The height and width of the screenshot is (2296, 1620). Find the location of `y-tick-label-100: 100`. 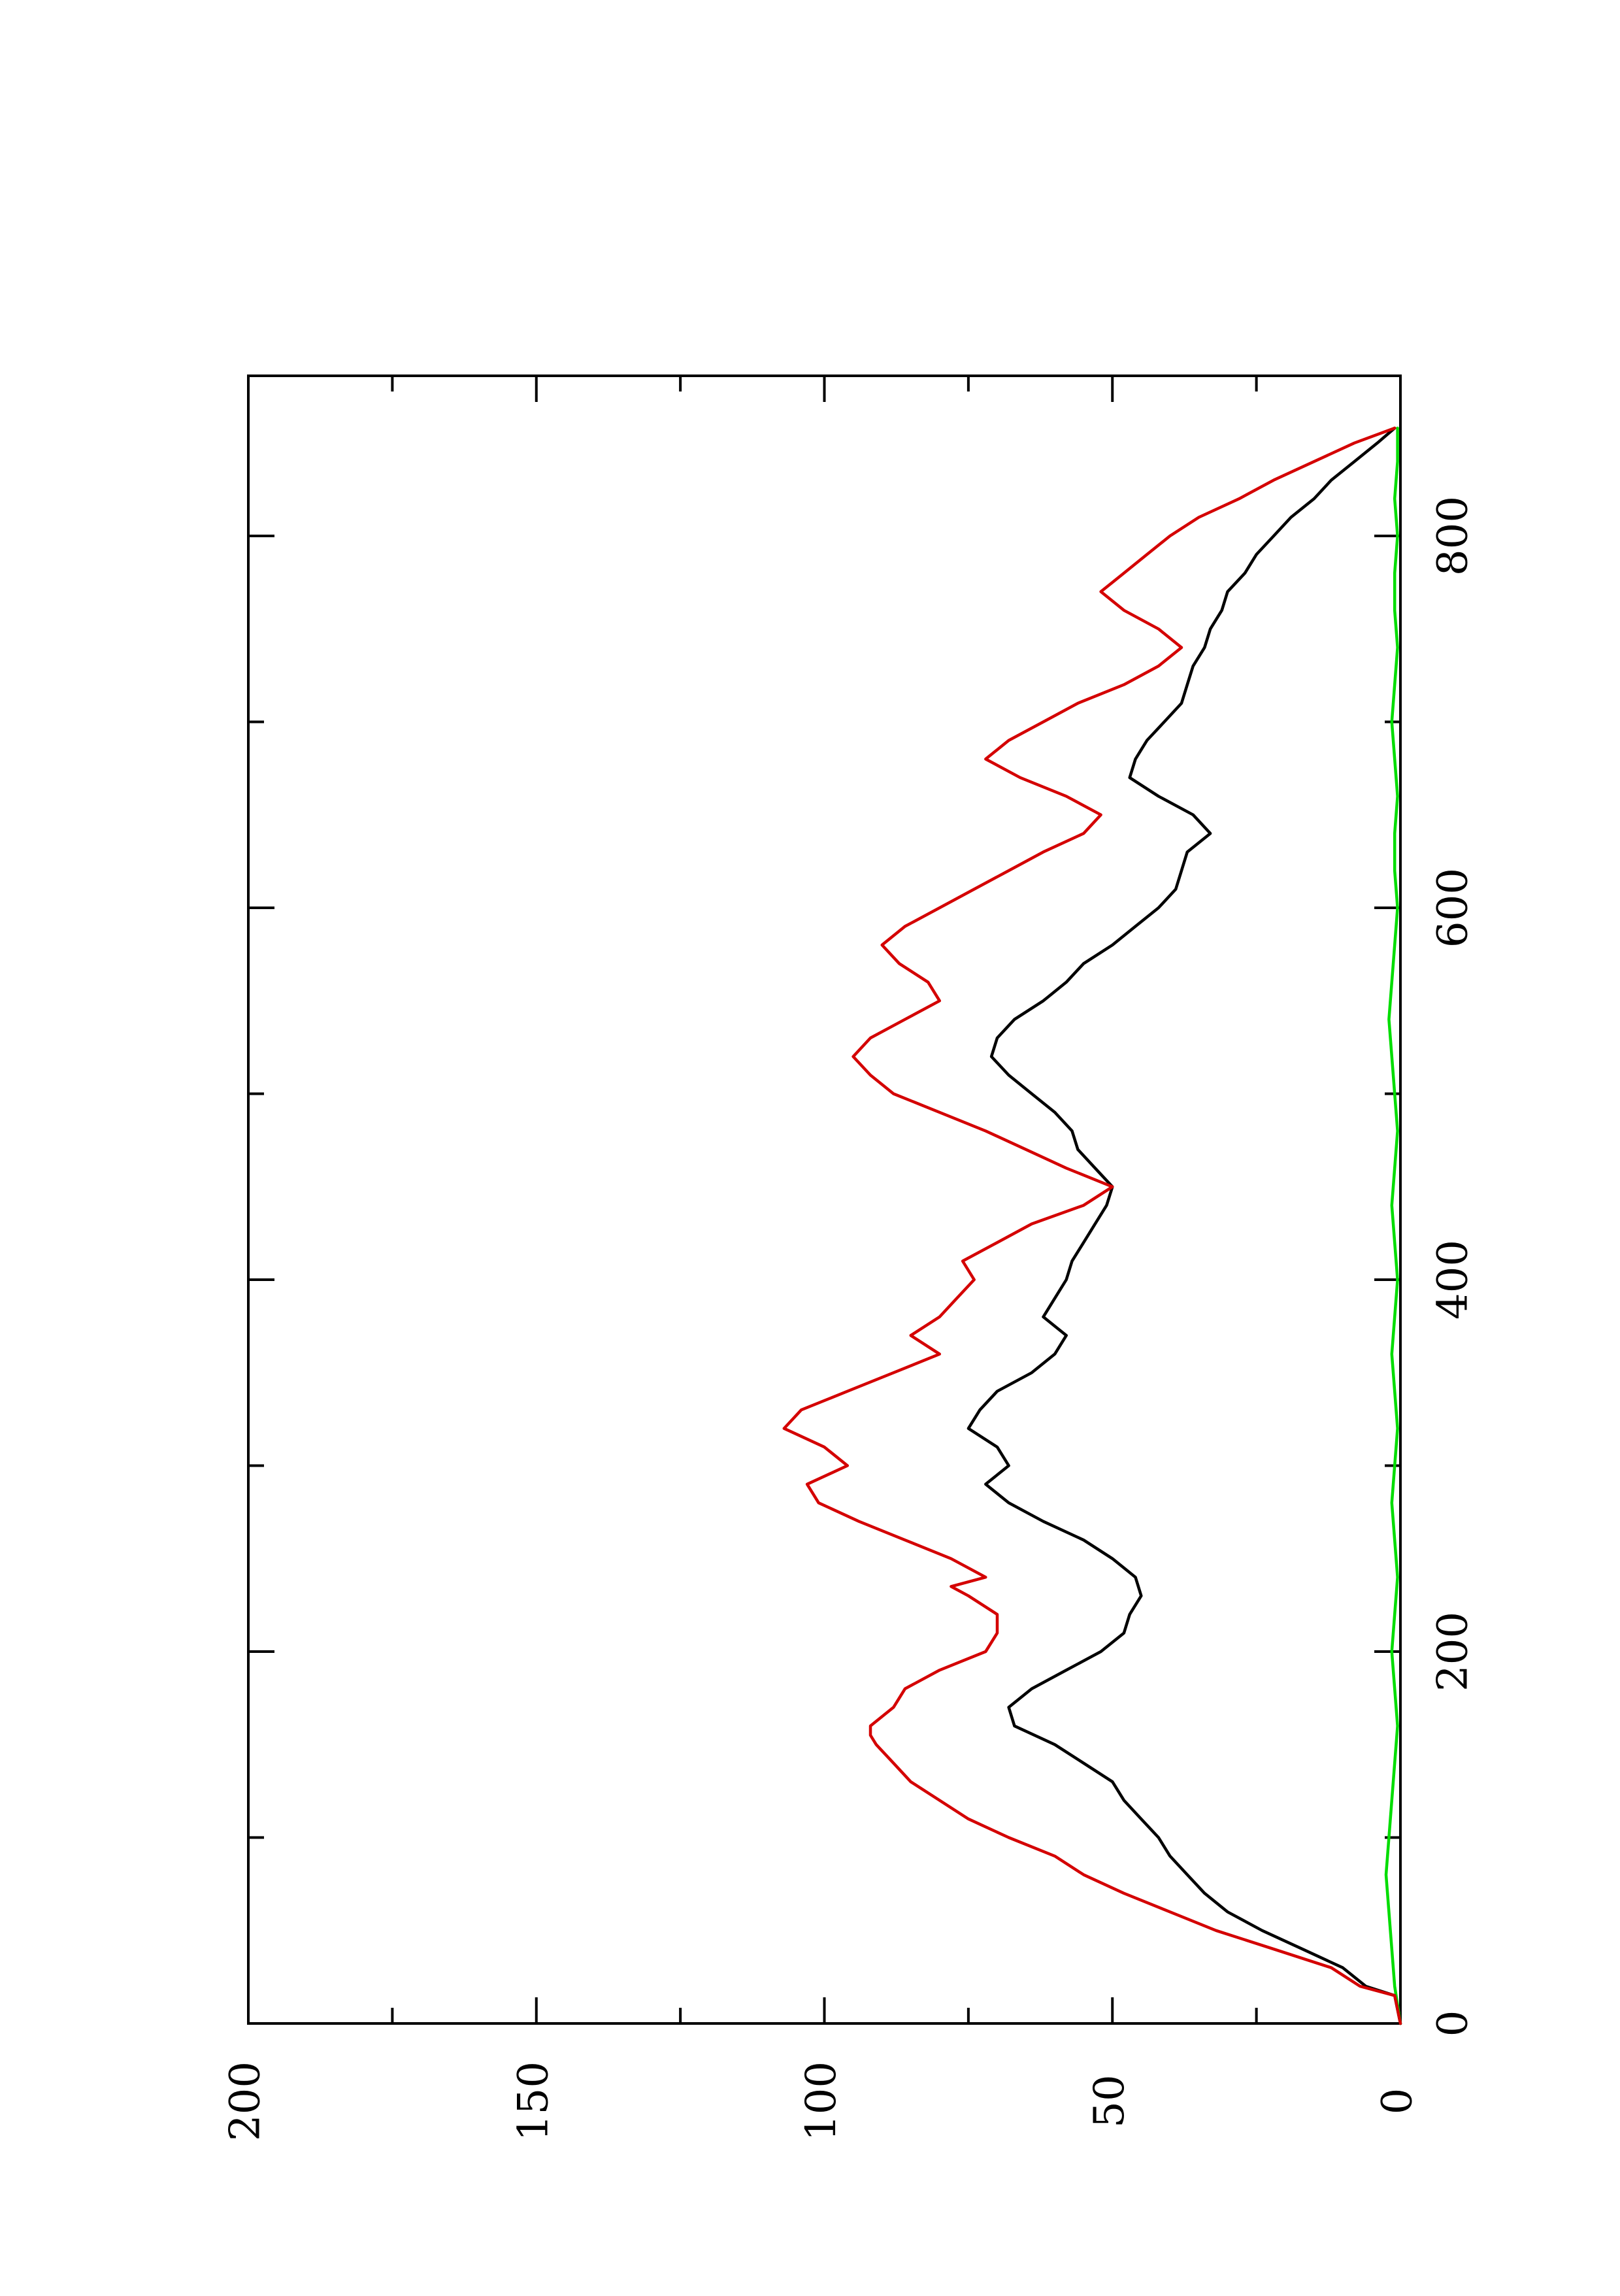

y-tick-label-100: 100 is located at coordinates (821, 2101).